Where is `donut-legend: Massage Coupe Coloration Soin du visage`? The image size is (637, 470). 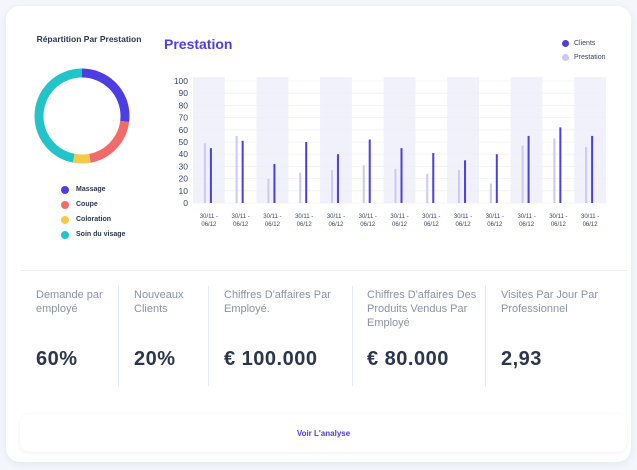
donut-legend: Massage Coupe Coloration Soin du visage is located at coordinates (93, 212).